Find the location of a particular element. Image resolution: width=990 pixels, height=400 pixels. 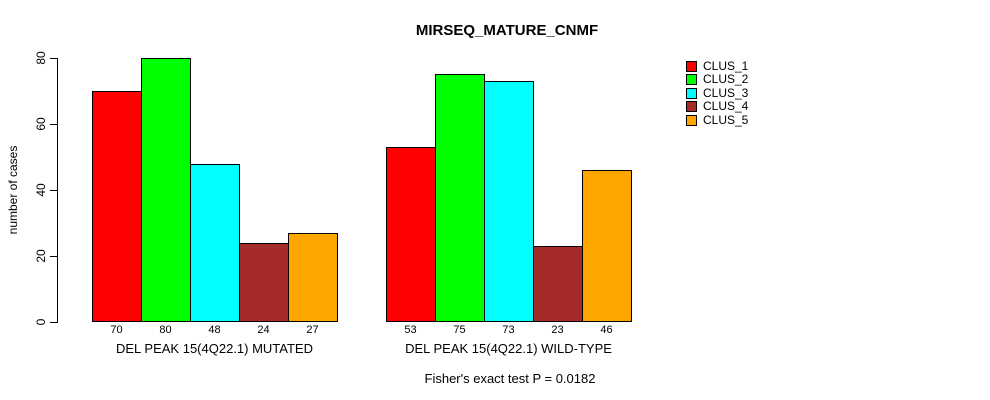

legend-item: CLUS_1 is located at coordinates (717, 66).